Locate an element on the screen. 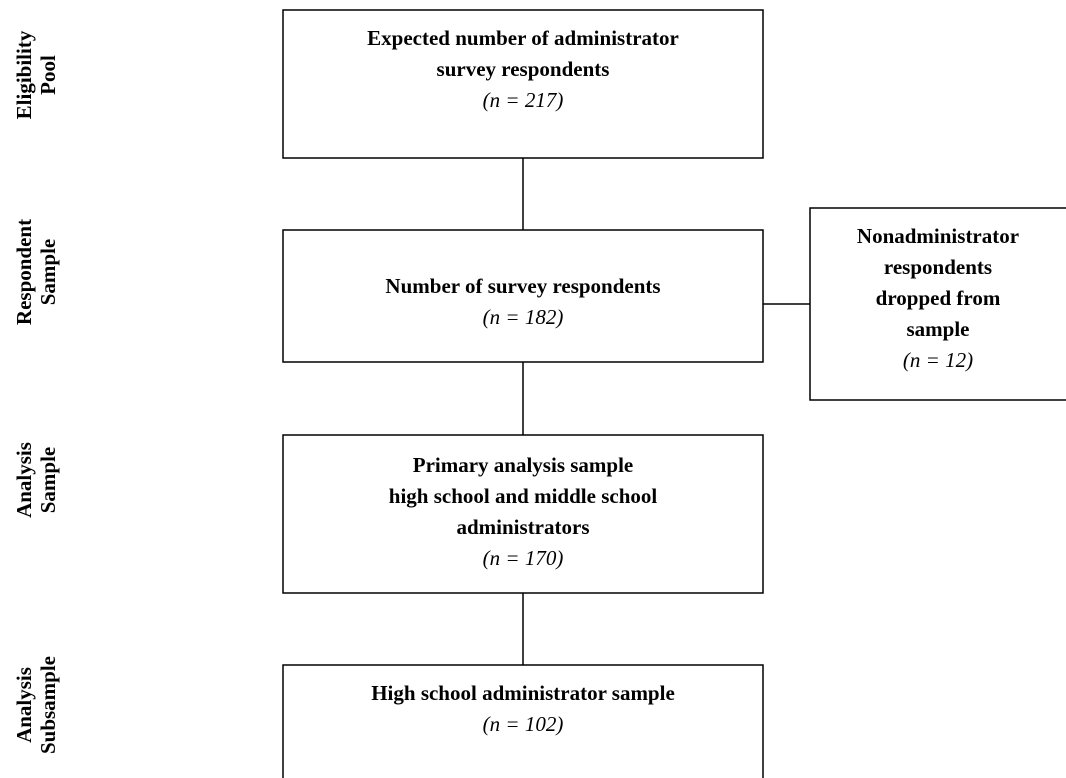 This screenshot has height=778, width=1066. node-label: high school and middle school is located at coordinates (523, 496).